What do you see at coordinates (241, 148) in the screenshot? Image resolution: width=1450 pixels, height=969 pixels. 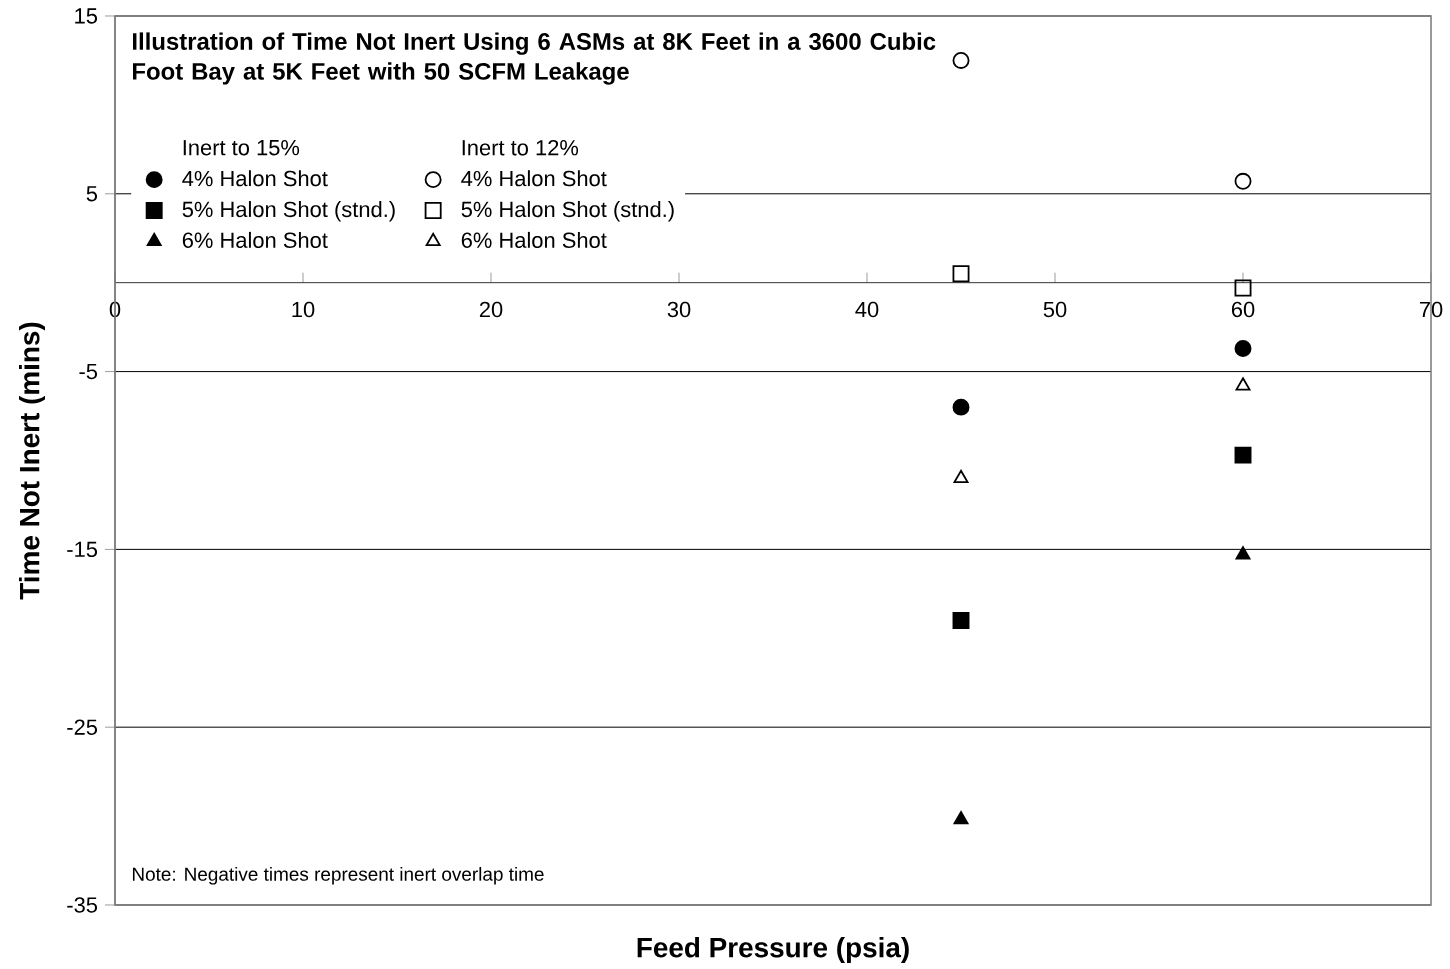 I see `annotation: Inert to 15%` at bounding box center [241, 148].